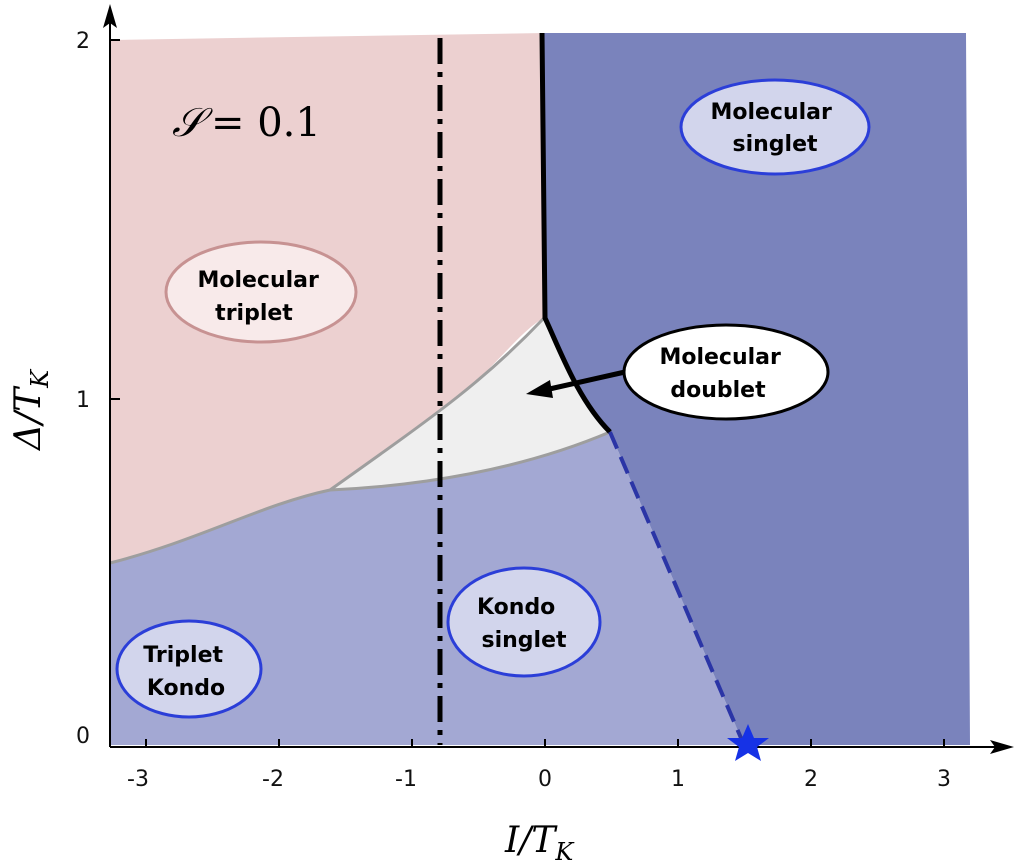  I want to click on label-molecular-singlet: Molecular singlet, so click(774, 128).